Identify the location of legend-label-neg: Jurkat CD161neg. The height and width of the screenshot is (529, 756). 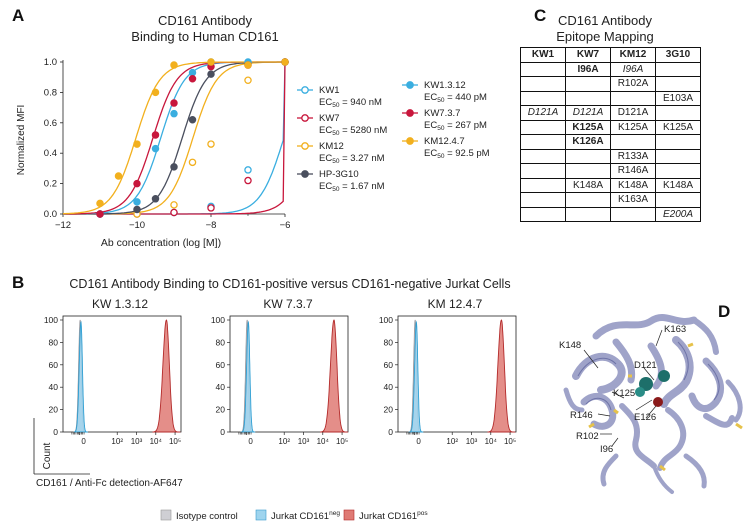
(305, 516).